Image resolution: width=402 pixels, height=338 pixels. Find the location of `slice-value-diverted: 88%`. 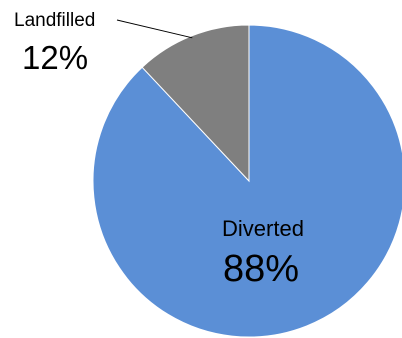

slice-value-diverted: 88% is located at coordinates (261, 269).